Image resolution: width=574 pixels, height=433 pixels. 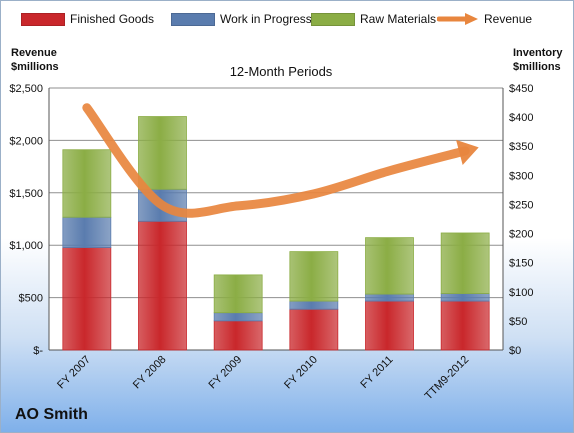 What do you see at coordinates (74, 373) in the screenshot?
I see `x-axis-tick-label: FY 2007` at bounding box center [74, 373].